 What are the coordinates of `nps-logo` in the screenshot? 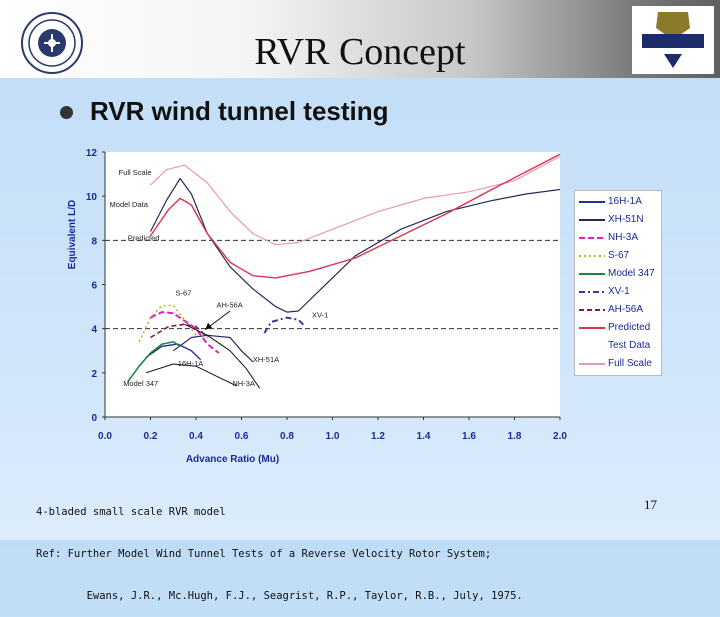 It's located at (673, 40).